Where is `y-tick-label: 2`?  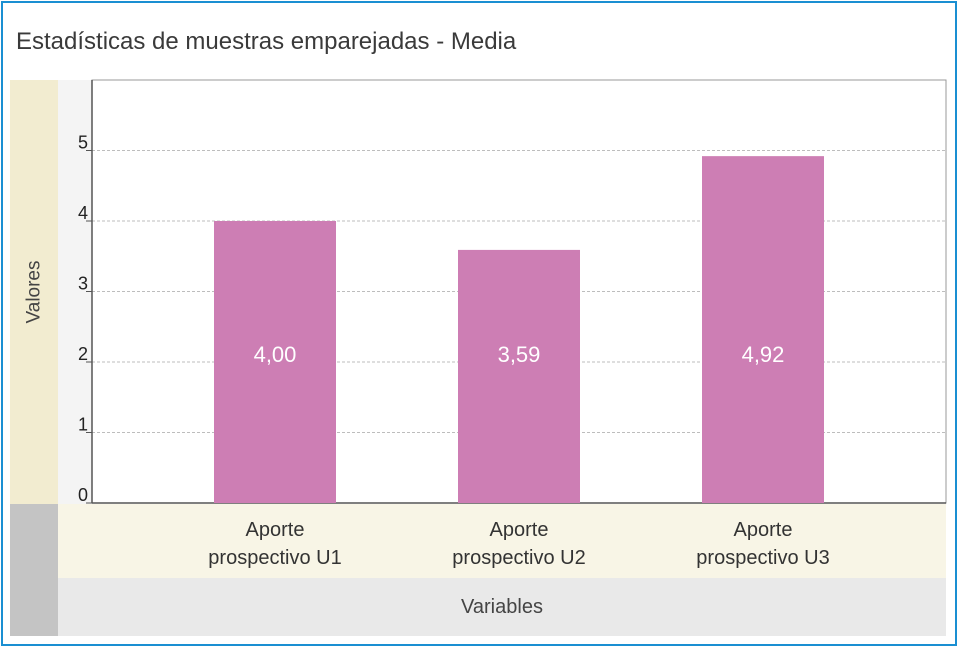 y-tick-label: 2 is located at coordinates (83, 354).